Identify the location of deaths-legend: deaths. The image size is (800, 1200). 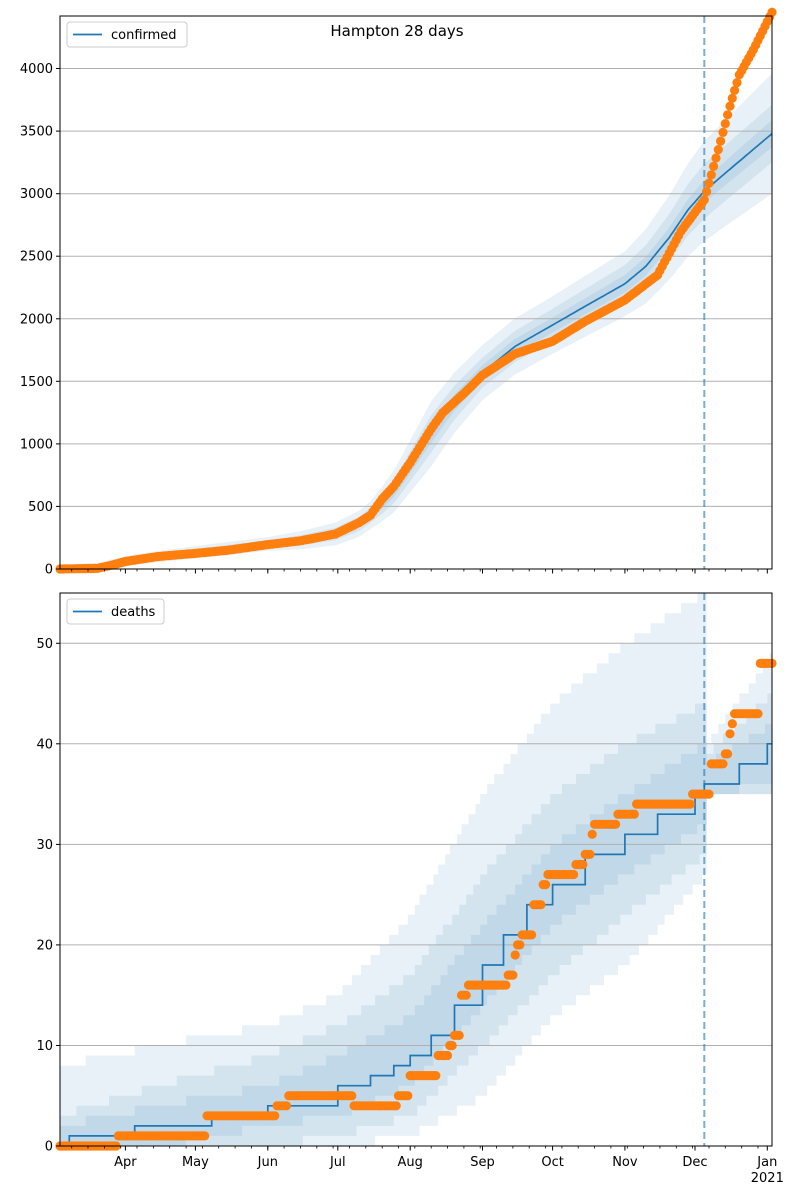
(115, 611).